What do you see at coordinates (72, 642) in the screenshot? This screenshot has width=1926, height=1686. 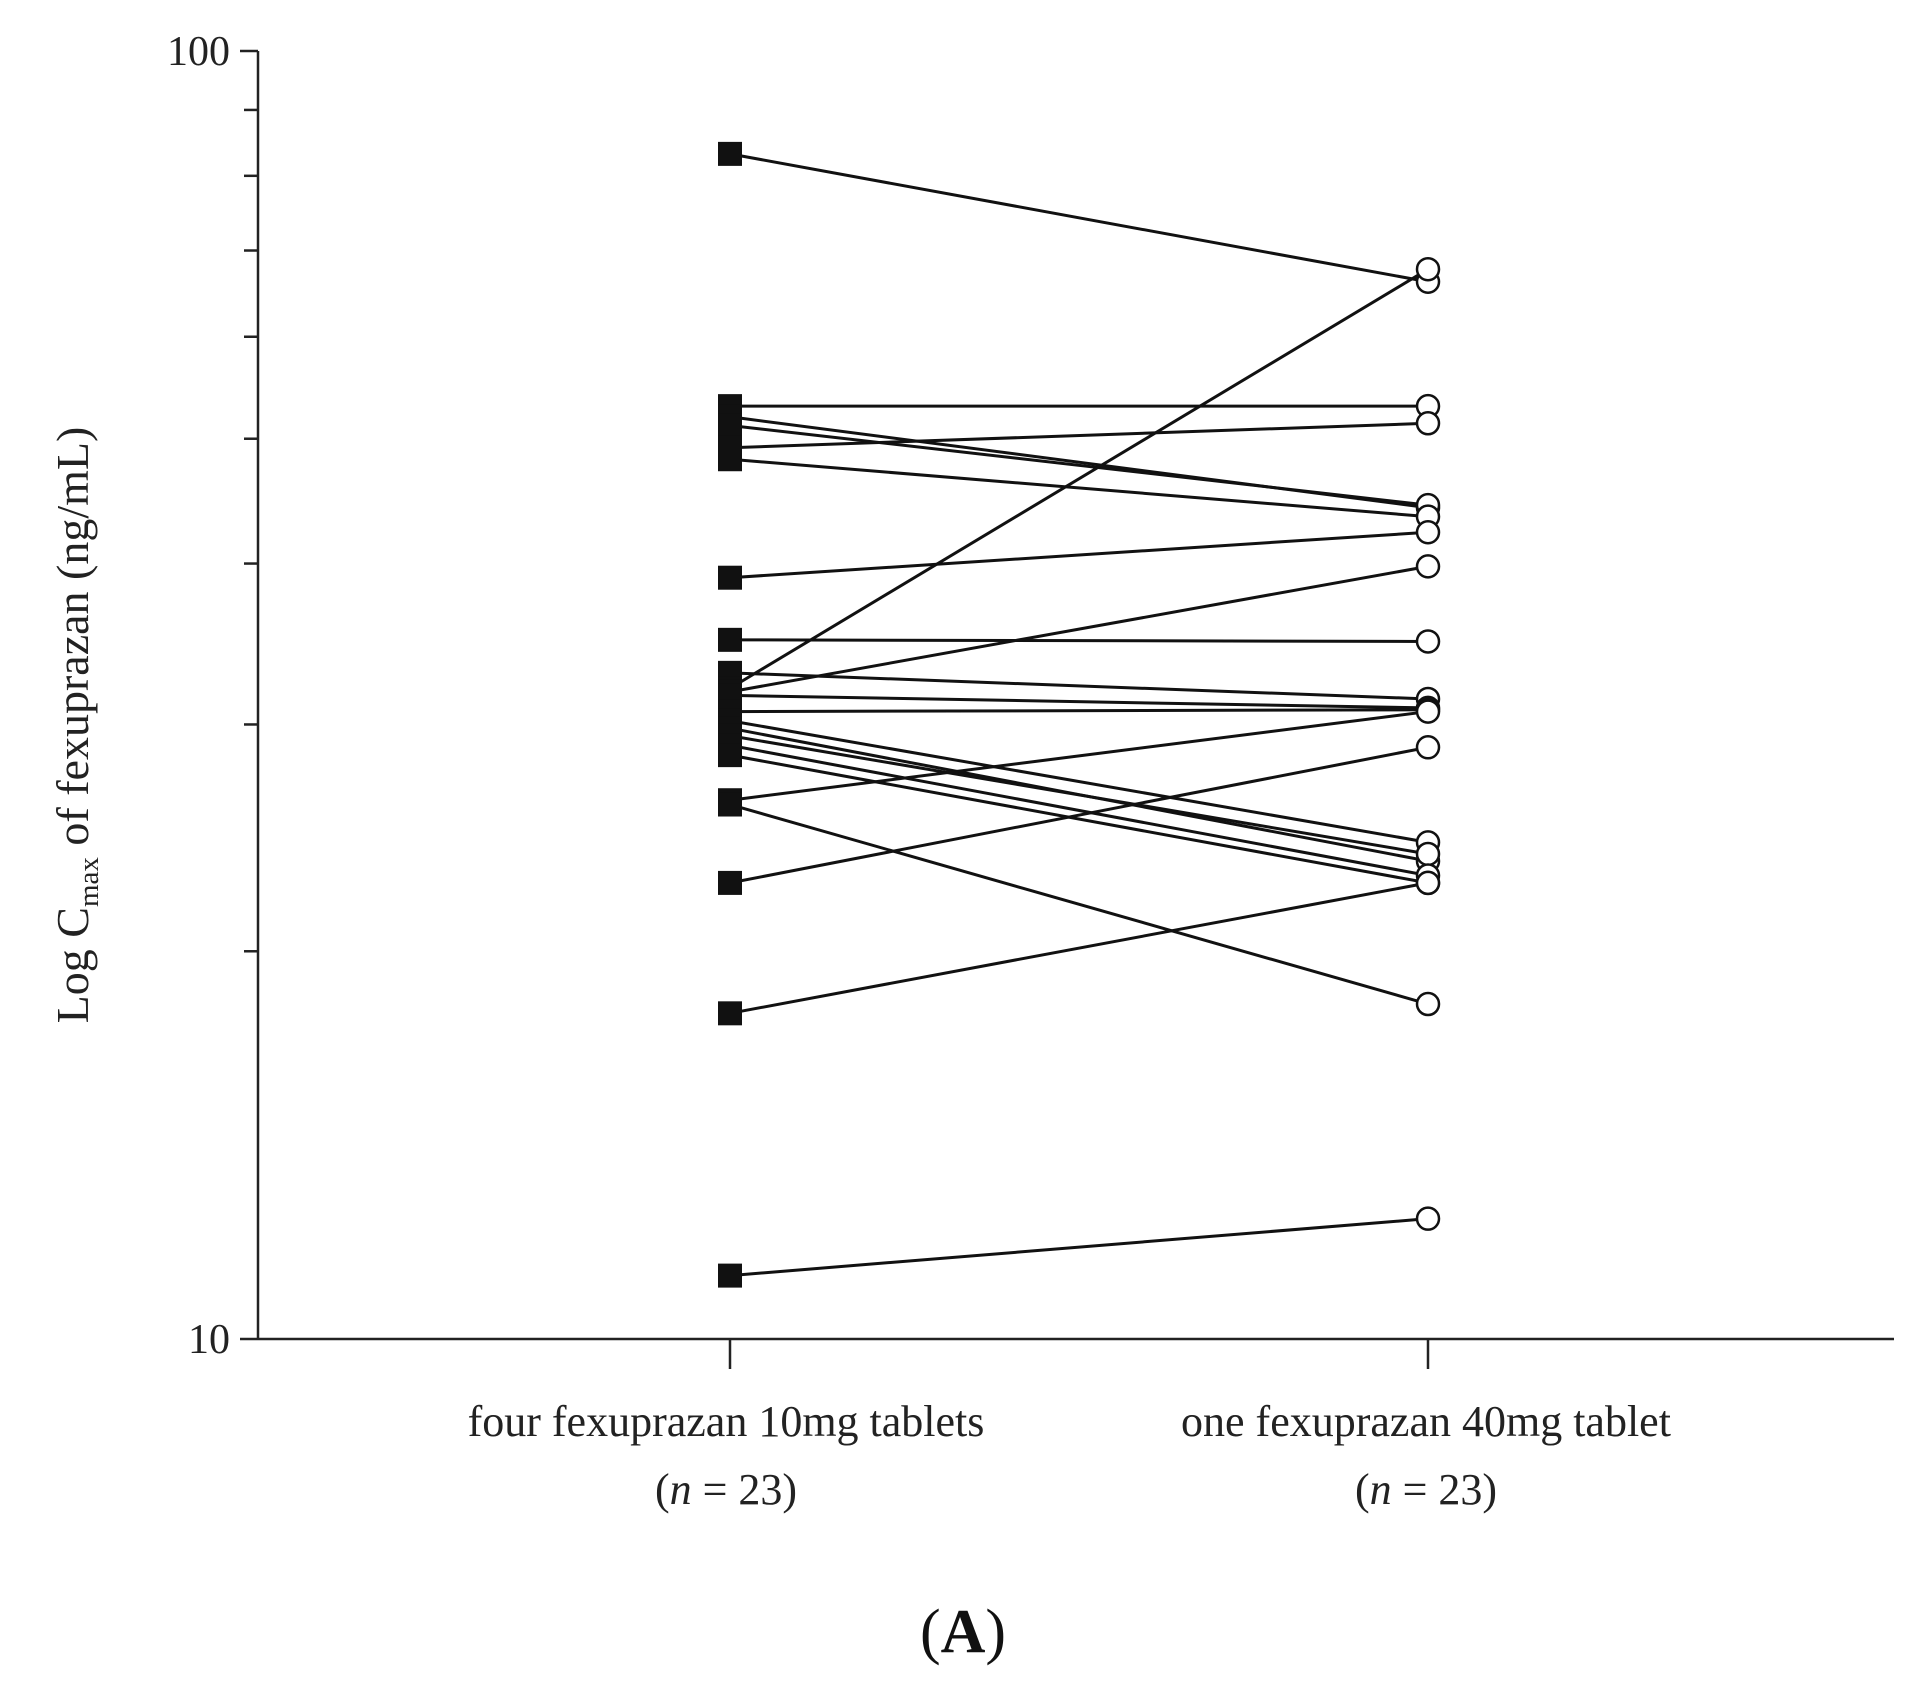 I see `y-axis-label-suffix: of fexuprazan (ng/mL)` at bounding box center [72, 642].